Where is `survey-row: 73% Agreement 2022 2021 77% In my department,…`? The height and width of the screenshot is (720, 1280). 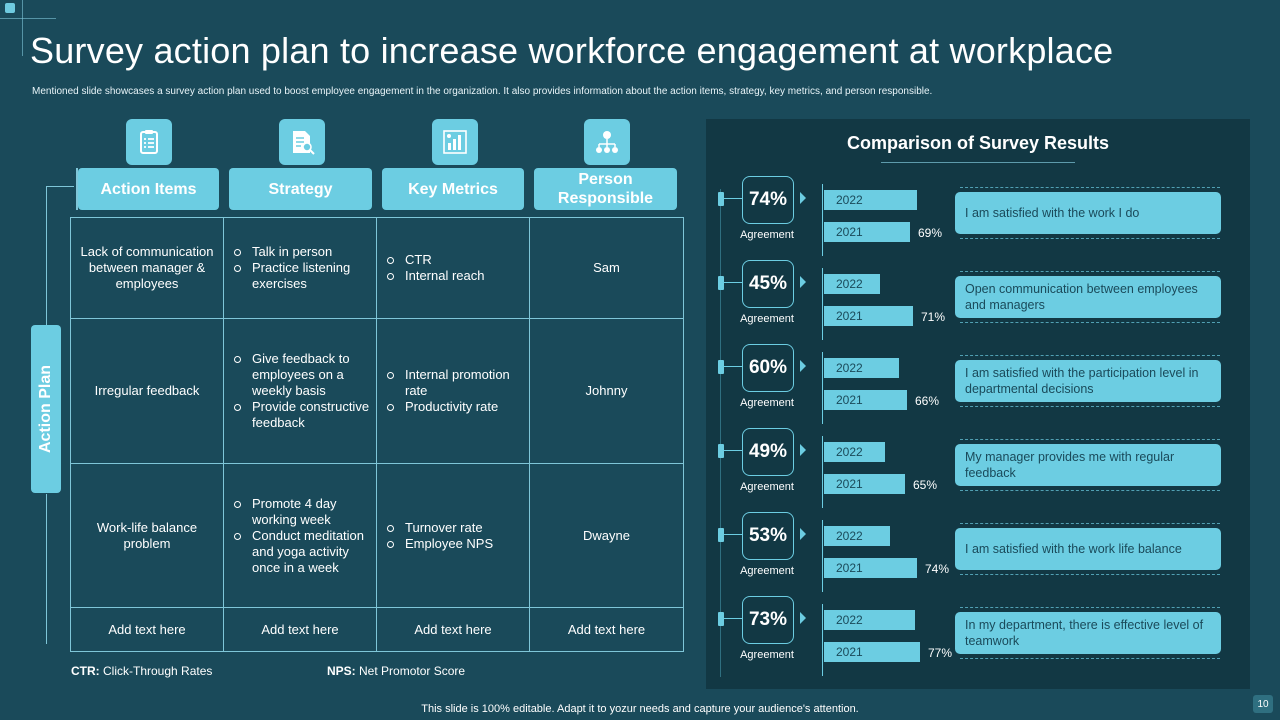 survey-row: 73% Agreement 2022 2021 77% In my department,… is located at coordinates (978, 636).